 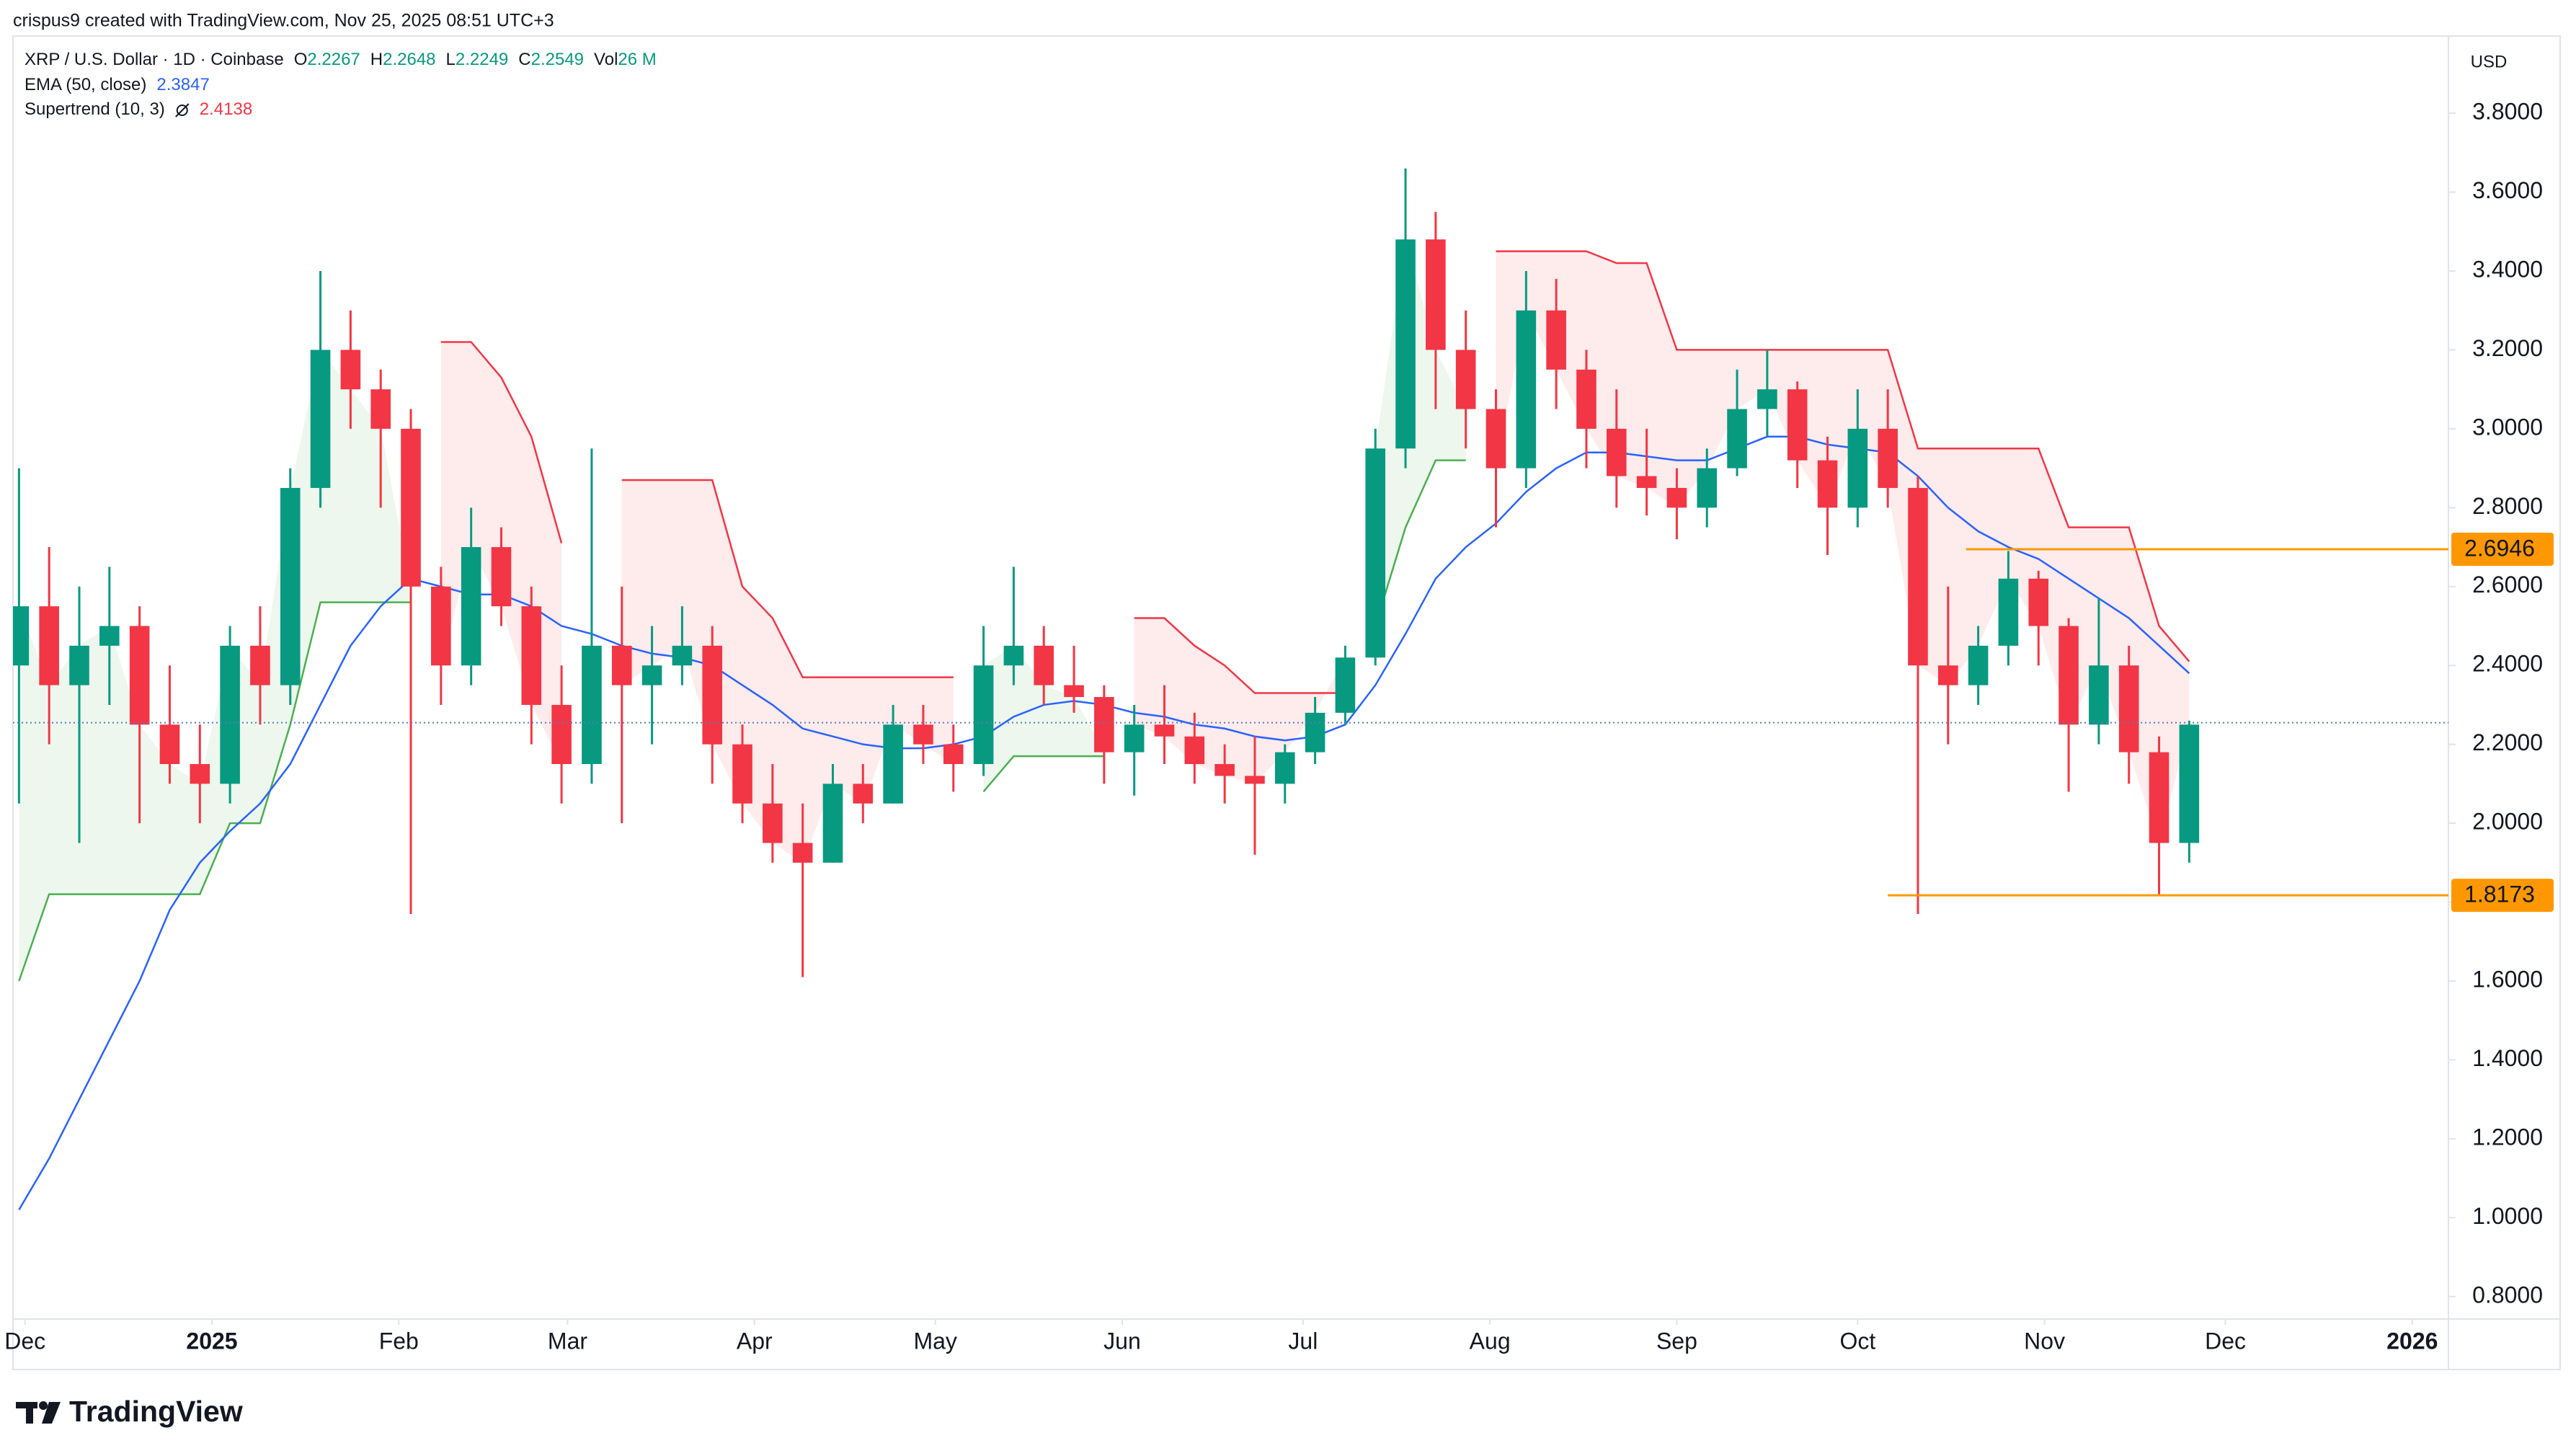 What do you see at coordinates (2044, 1341) in the screenshot?
I see `x-tick-label: Nov` at bounding box center [2044, 1341].